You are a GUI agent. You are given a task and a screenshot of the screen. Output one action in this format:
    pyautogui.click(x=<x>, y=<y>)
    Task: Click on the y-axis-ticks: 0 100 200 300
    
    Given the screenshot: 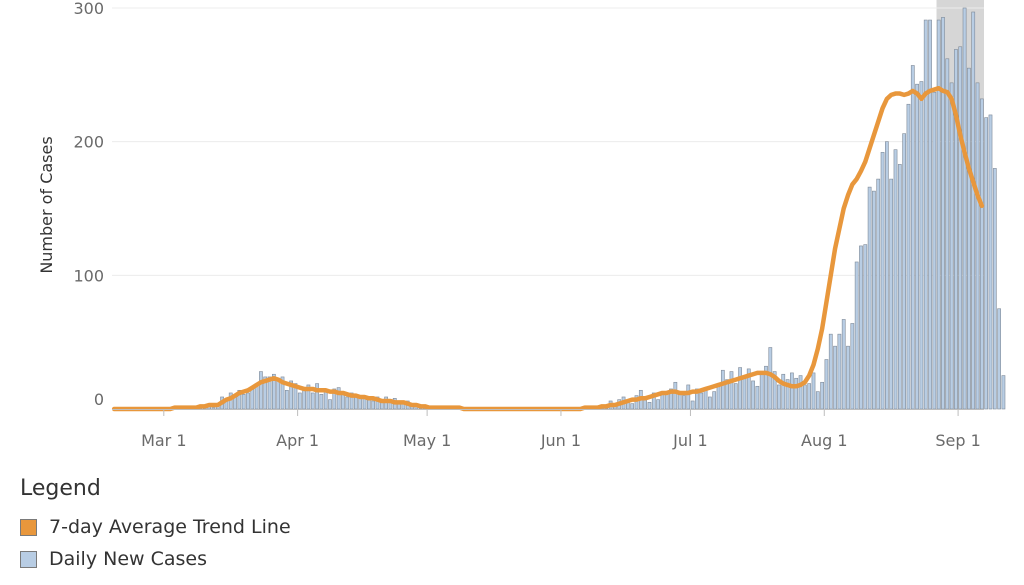 What is the action you would take?
    pyautogui.click(x=88, y=204)
    